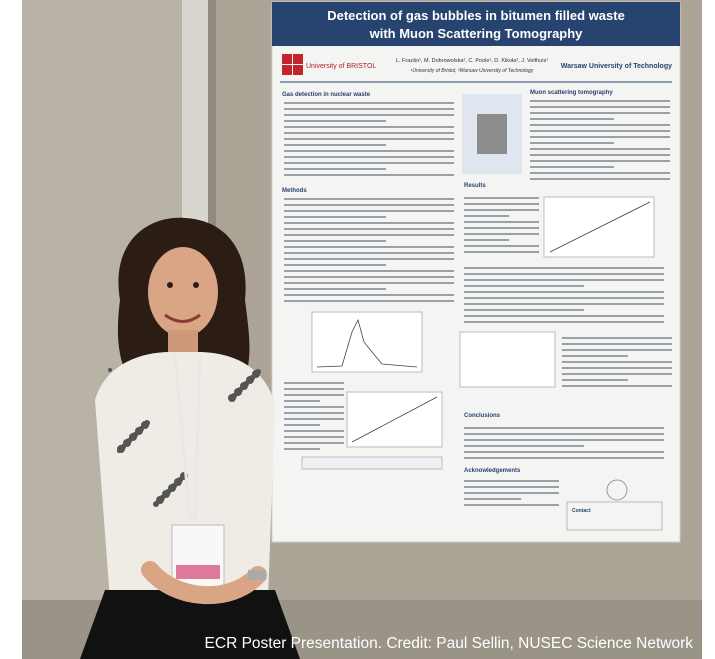 The image size is (715, 659). Describe the element at coordinates (341, 66) in the screenshot. I see `logo-text: University of BRISTOL` at that location.